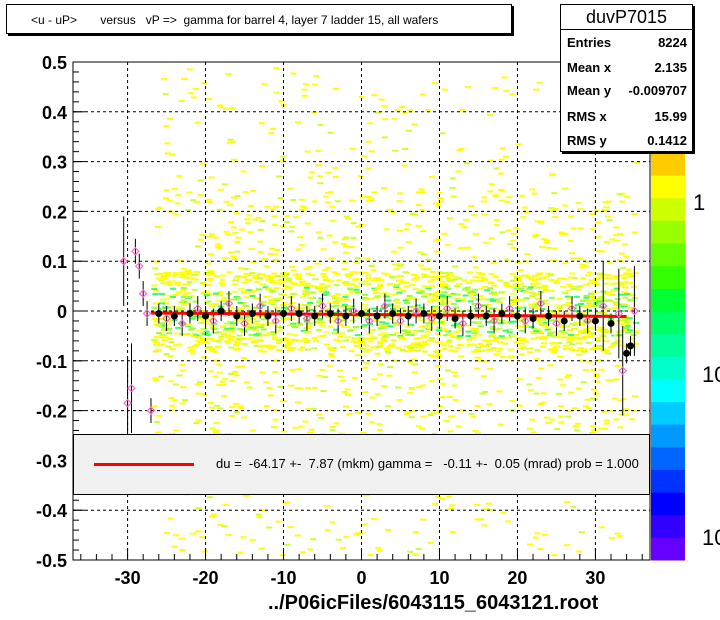 The width and height of the screenshot is (720, 620). What do you see at coordinates (668, 209) in the screenshot?
I see `color-scale-cell` at bounding box center [668, 209].